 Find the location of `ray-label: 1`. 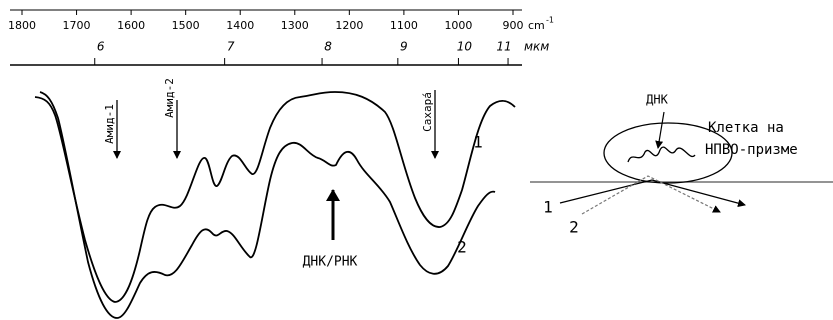

ray-label: 1 is located at coordinates (548, 207).